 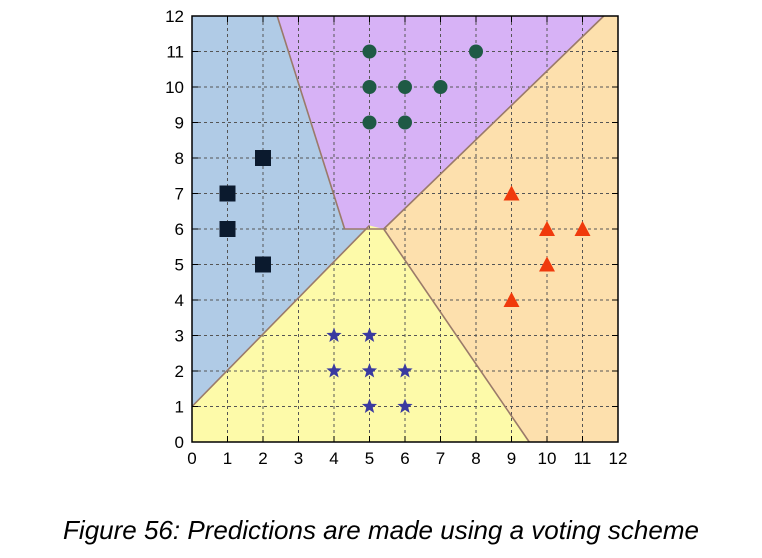 I want to click on x-tick-label: 0, so click(x=191, y=458).